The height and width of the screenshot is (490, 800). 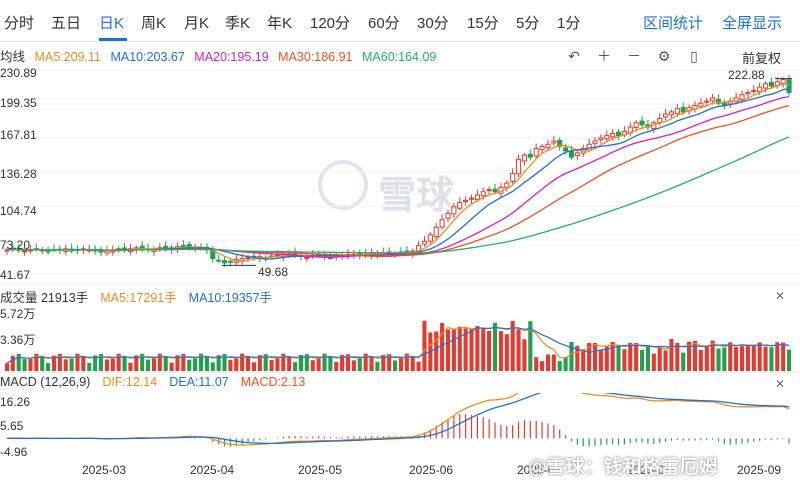 What do you see at coordinates (113, 39) in the screenshot?
I see `active-tab-underline` at bounding box center [113, 39].